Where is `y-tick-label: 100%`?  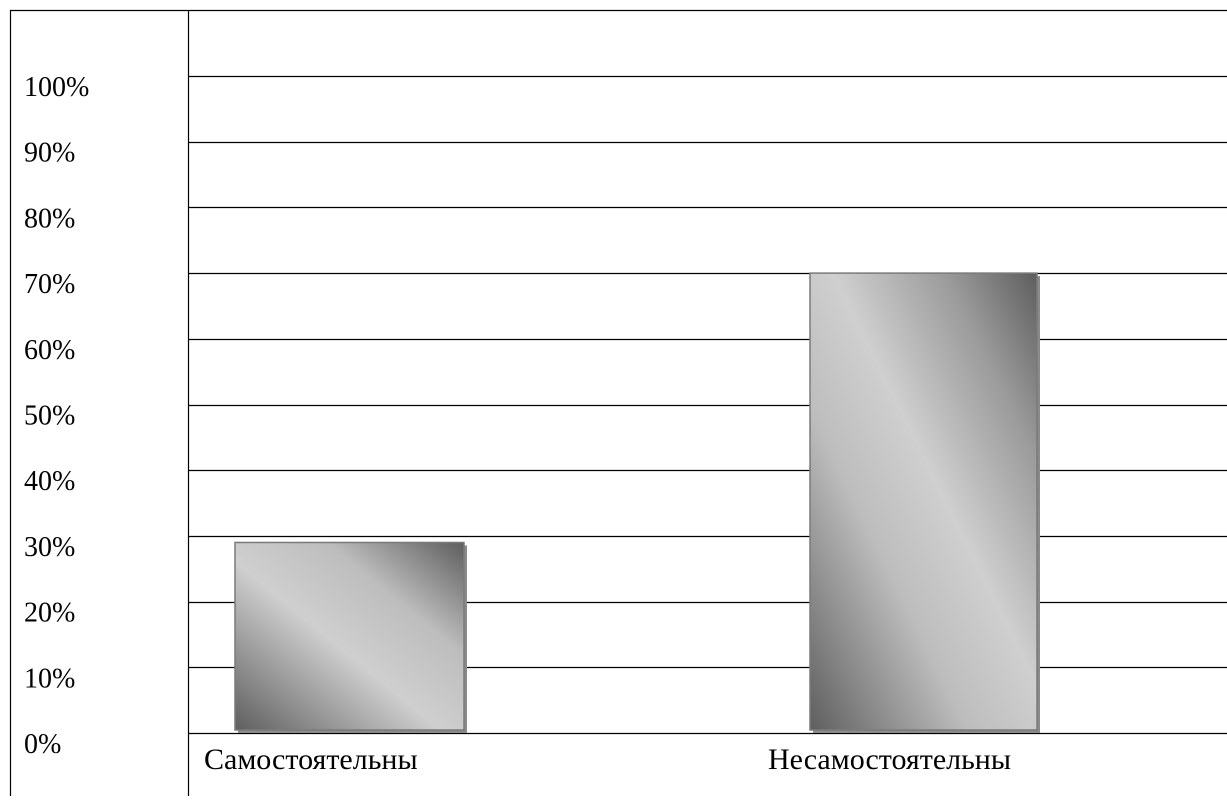
y-tick-label: 100% is located at coordinates (56, 87).